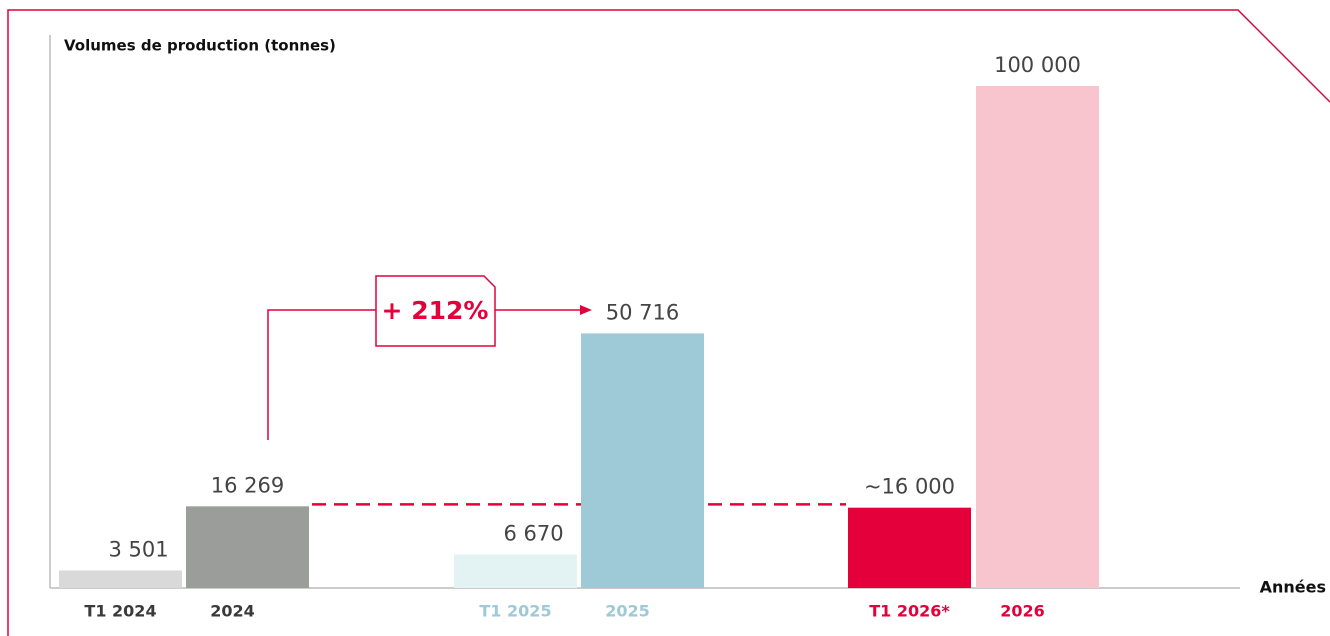 The image size is (1330, 636). I want to click on annotation-box, so click(435, 311).